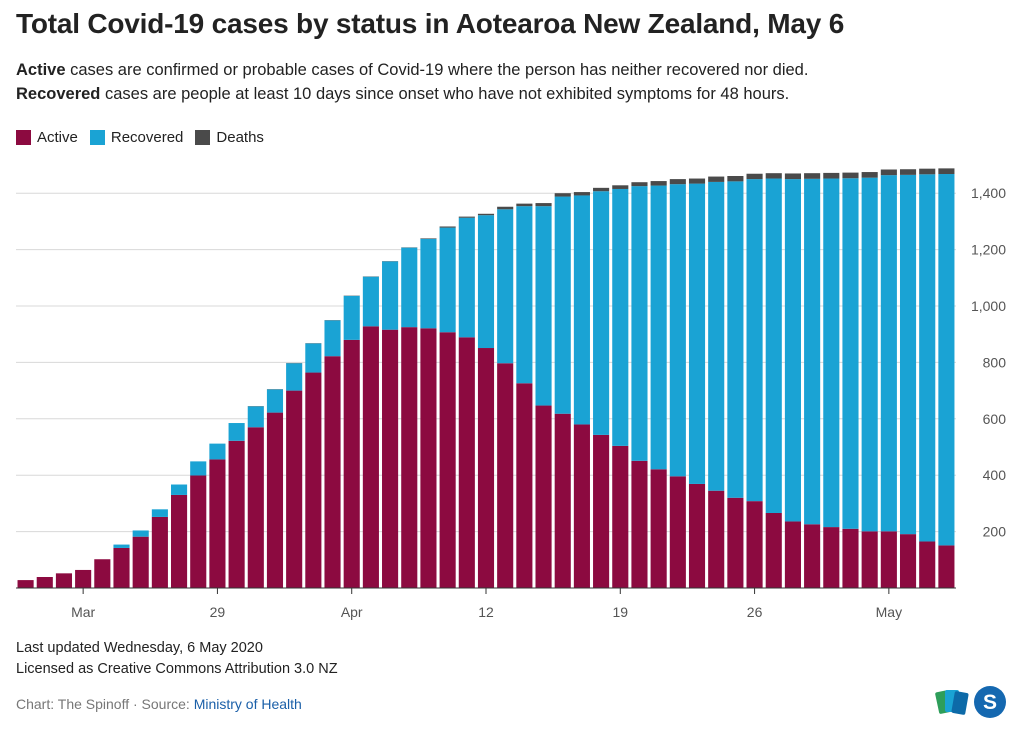  What do you see at coordinates (136, 137) in the screenshot?
I see `legend-item-recovered: Recovered` at bounding box center [136, 137].